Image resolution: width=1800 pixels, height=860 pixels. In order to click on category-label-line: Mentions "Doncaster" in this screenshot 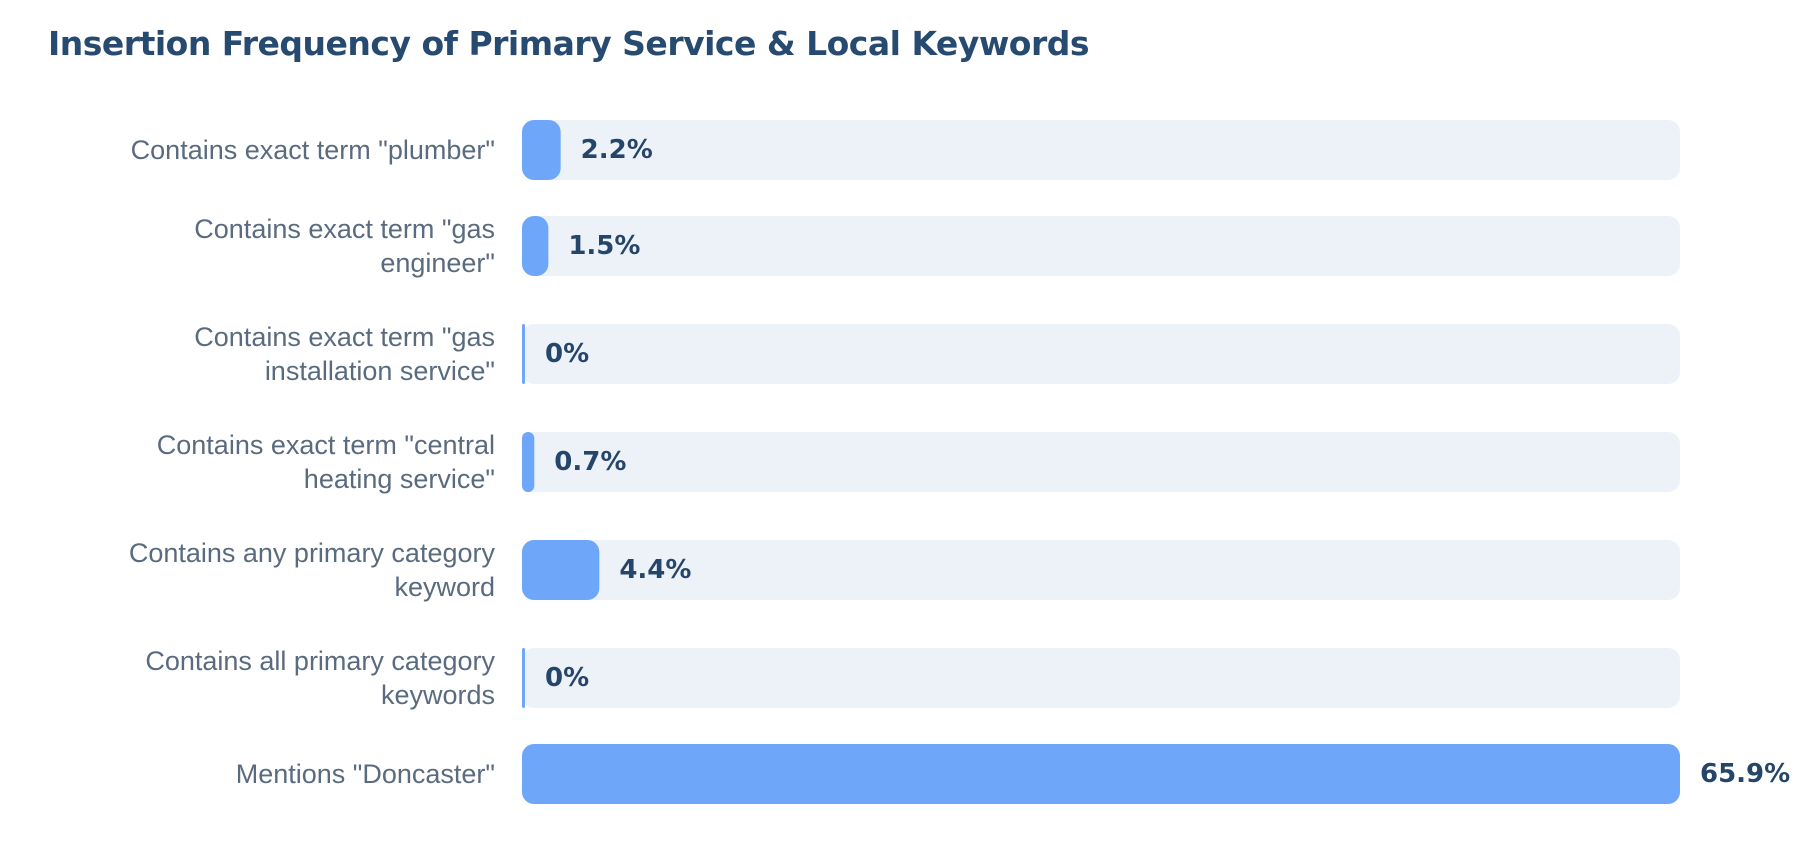, I will do `click(365, 774)`.